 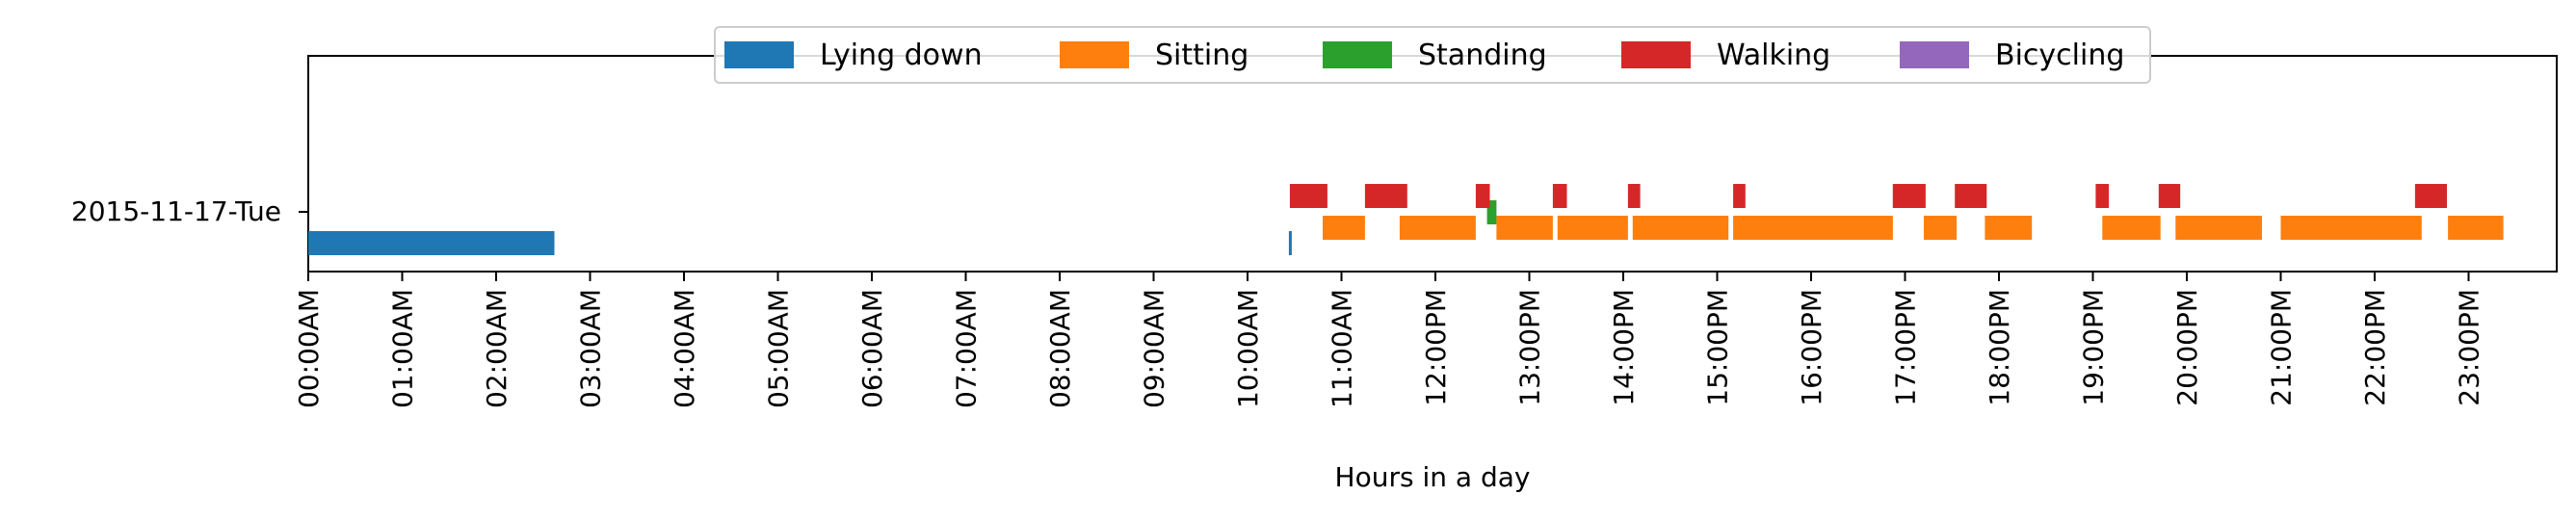 What do you see at coordinates (2282, 347) in the screenshot?
I see `x-tick-label: 21:00PM` at bounding box center [2282, 347].